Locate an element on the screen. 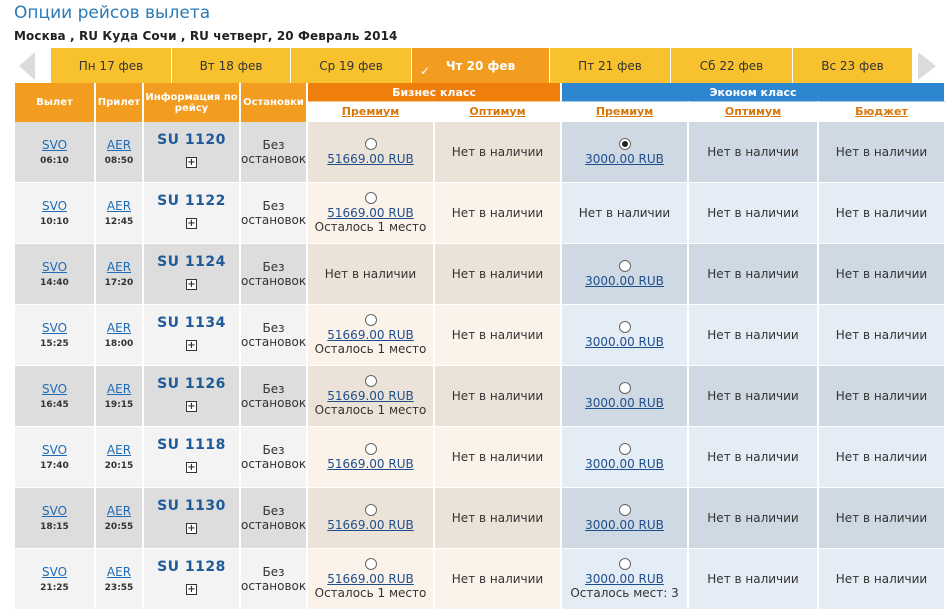 The image size is (948, 613). stops-line: Без is located at coordinates (273, 206).